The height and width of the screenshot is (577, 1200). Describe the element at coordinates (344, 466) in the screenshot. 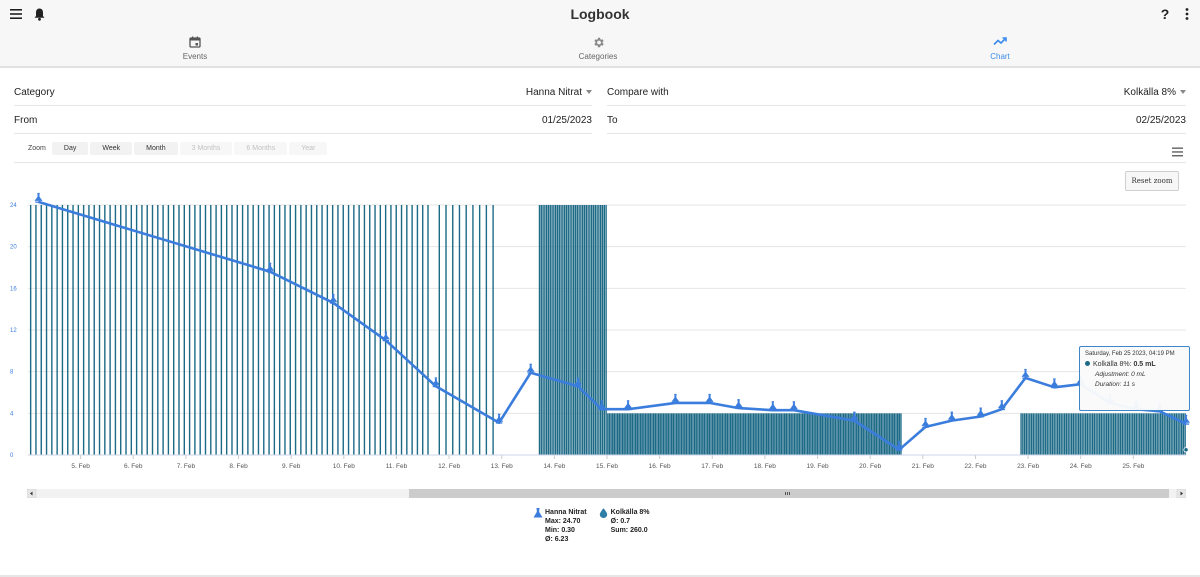

I see `x-tick-label: 10. Feb` at that location.